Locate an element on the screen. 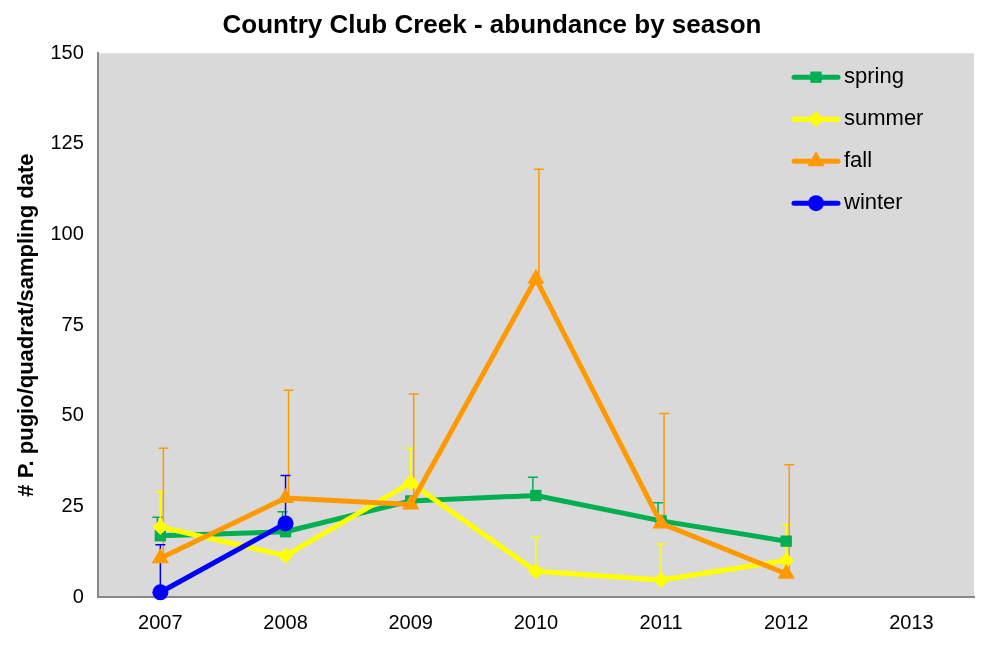 This screenshot has height=669, width=1002. y-tick-label: 25 is located at coordinates (72, 504).